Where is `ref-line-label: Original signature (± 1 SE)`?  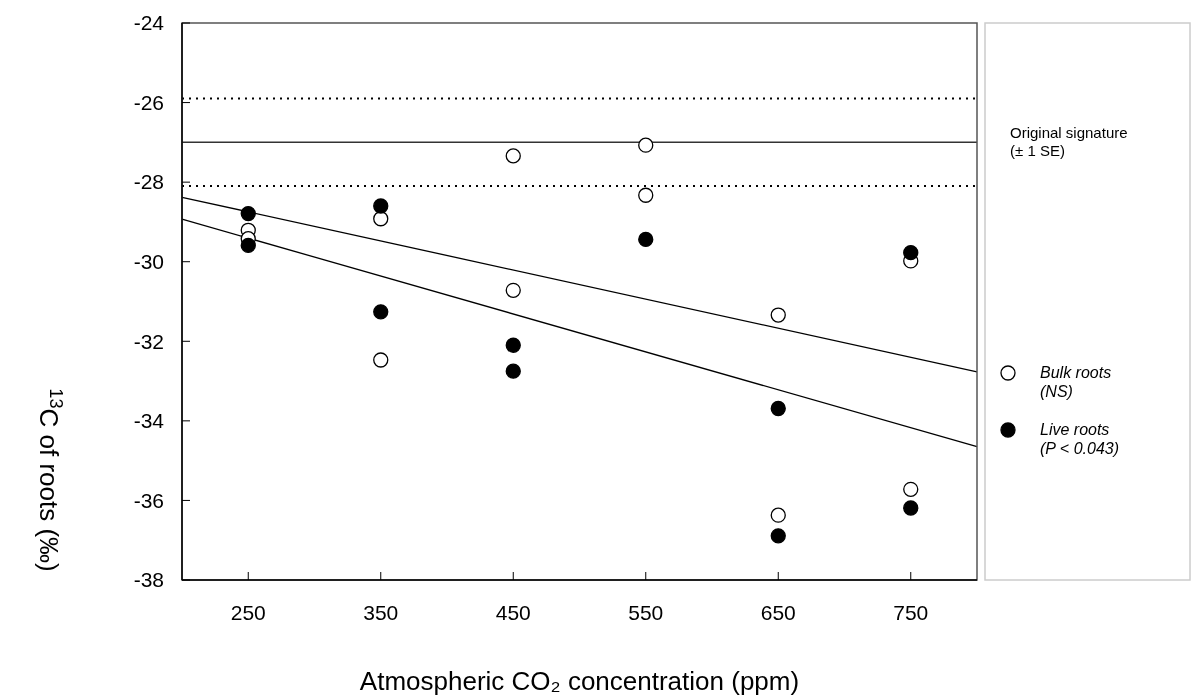
ref-line-label: Original signature (± 1 SE) is located at coordinates (1069, 141).